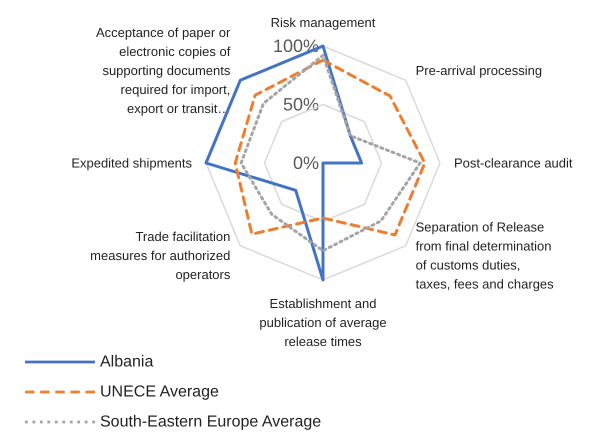 The image size is (589, 445). I want to click on spoke-label: Post-clearance audit, so click(513, 163).